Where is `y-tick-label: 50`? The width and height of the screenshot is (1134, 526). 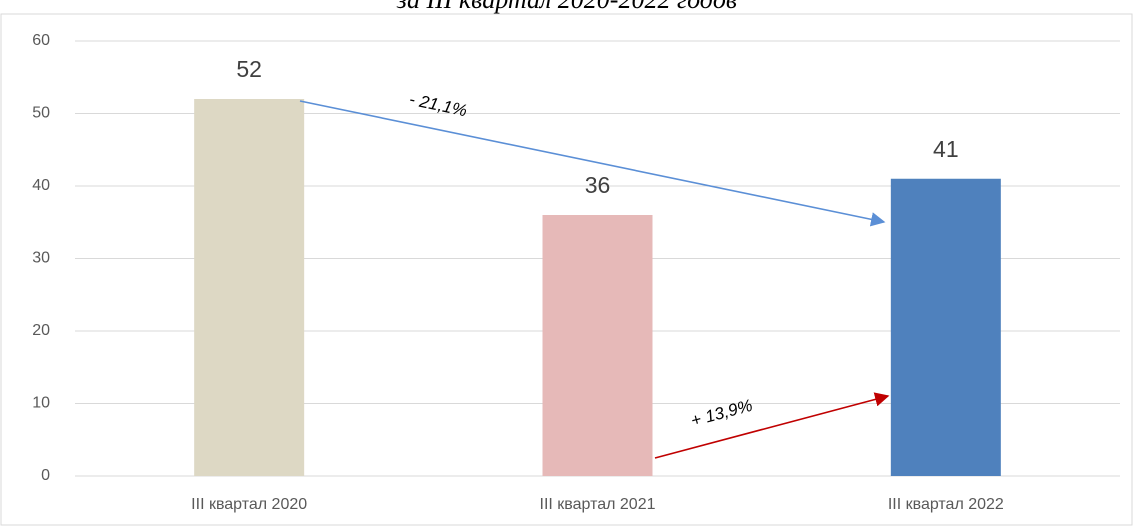
y-tick-label: 50 is located at coordinates (41, 113).